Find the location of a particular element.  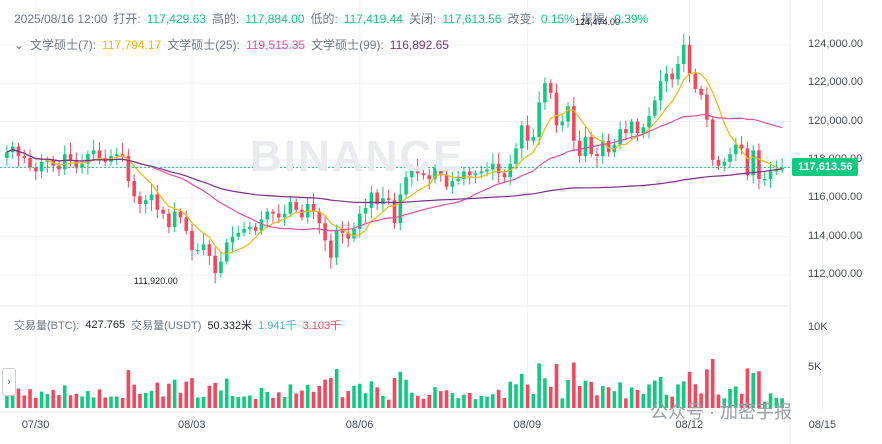

volume-bars is located at coordinates (394, 383).